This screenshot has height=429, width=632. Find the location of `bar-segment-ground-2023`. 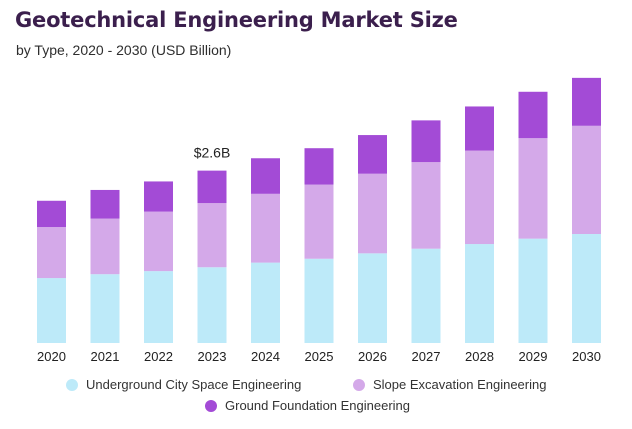

bar-segment-ground-2023 is located at coordinates (212, 187).